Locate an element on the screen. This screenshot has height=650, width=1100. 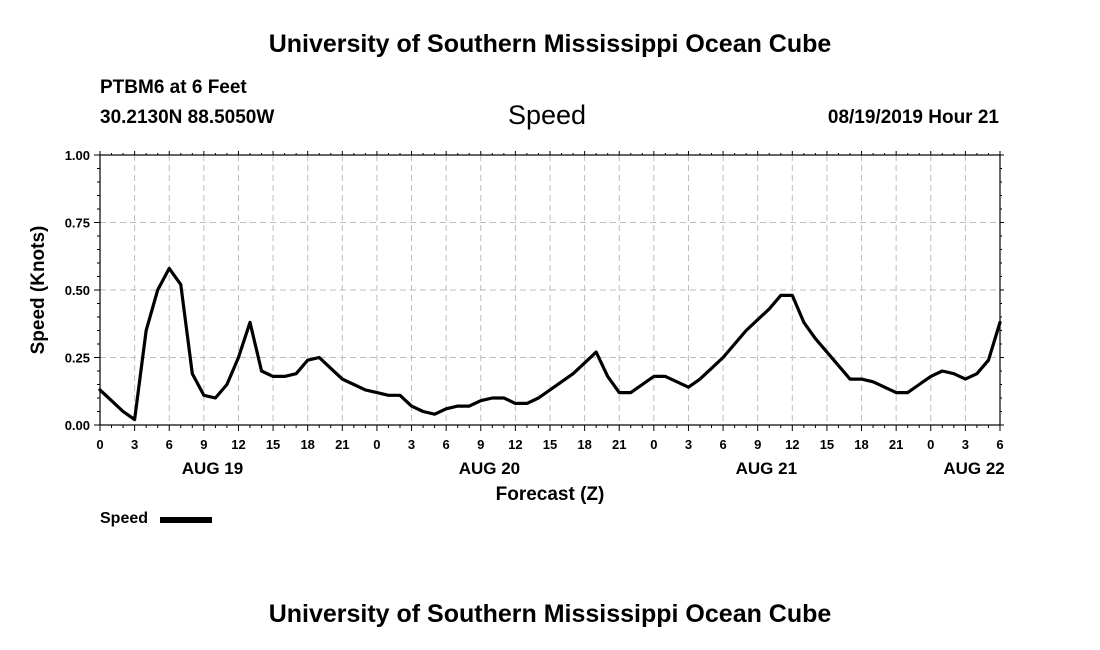
date-label: AUG 20 is located at coordinates (489, 468).